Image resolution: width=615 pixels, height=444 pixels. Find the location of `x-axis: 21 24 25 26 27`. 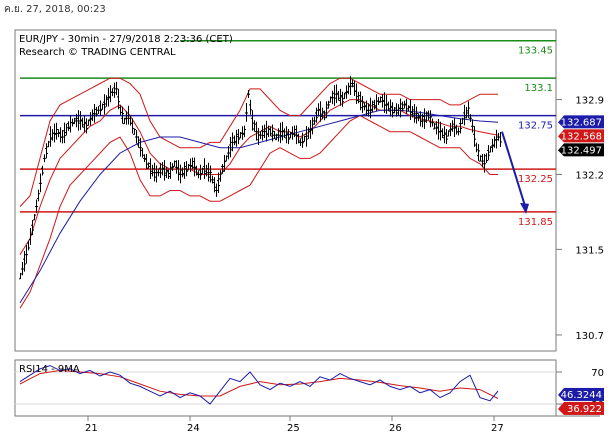

x-axis: 21 24 25 26 27 is located at coordinates (294, 425).